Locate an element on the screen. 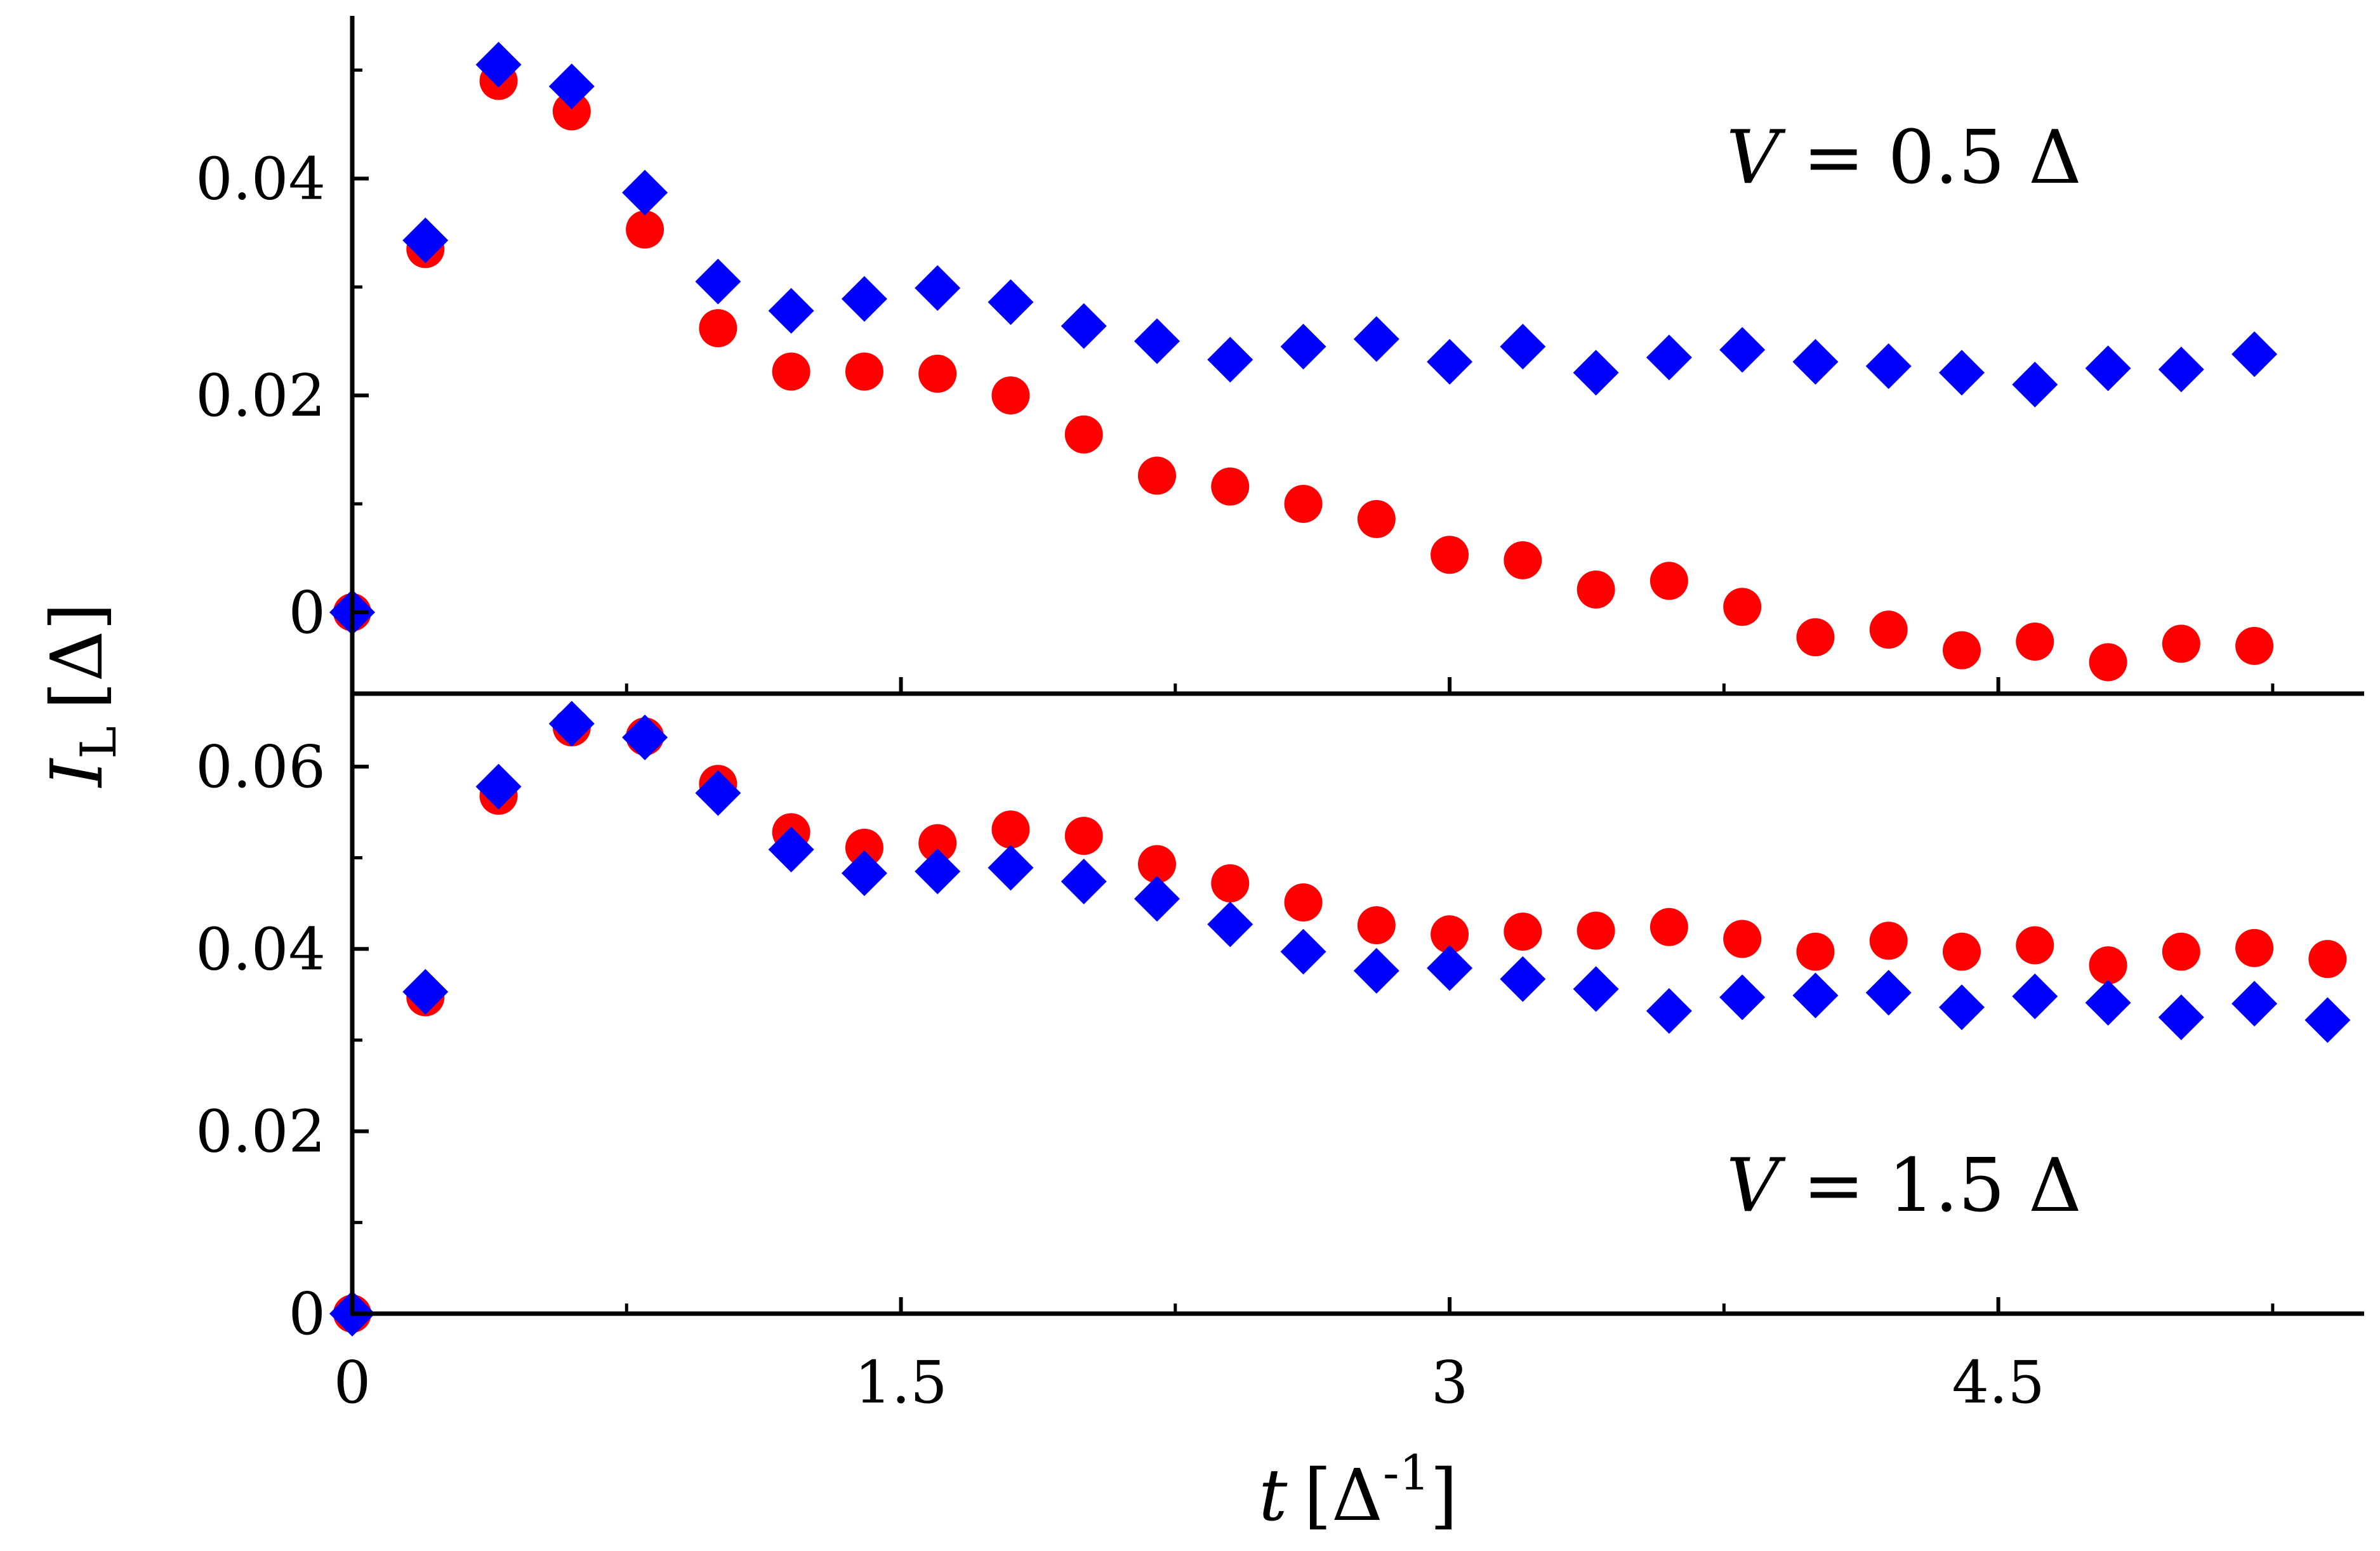 The image size is (2380, 1551). x-tick-label: 3 is located at coordinates (1450, 1382).